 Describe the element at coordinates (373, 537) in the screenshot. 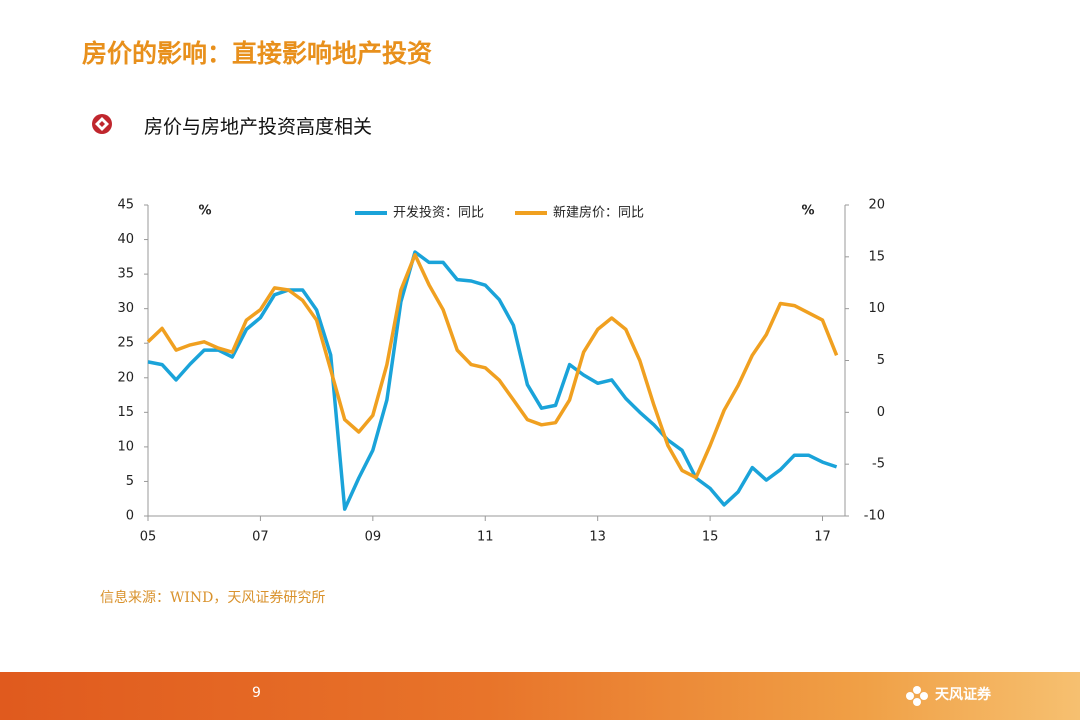

I see `x-tick-label: 09` at that location.